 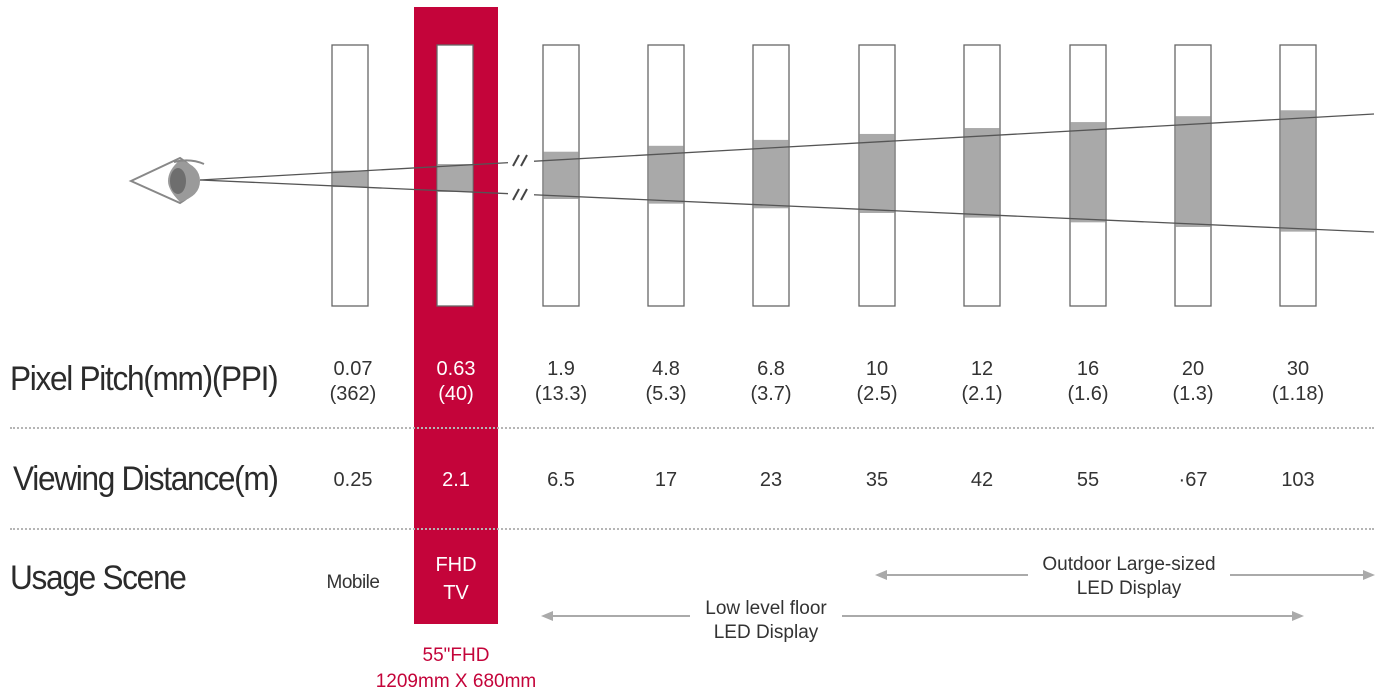 I want to click on distance-cell: 23, so click(x=771, y=480).